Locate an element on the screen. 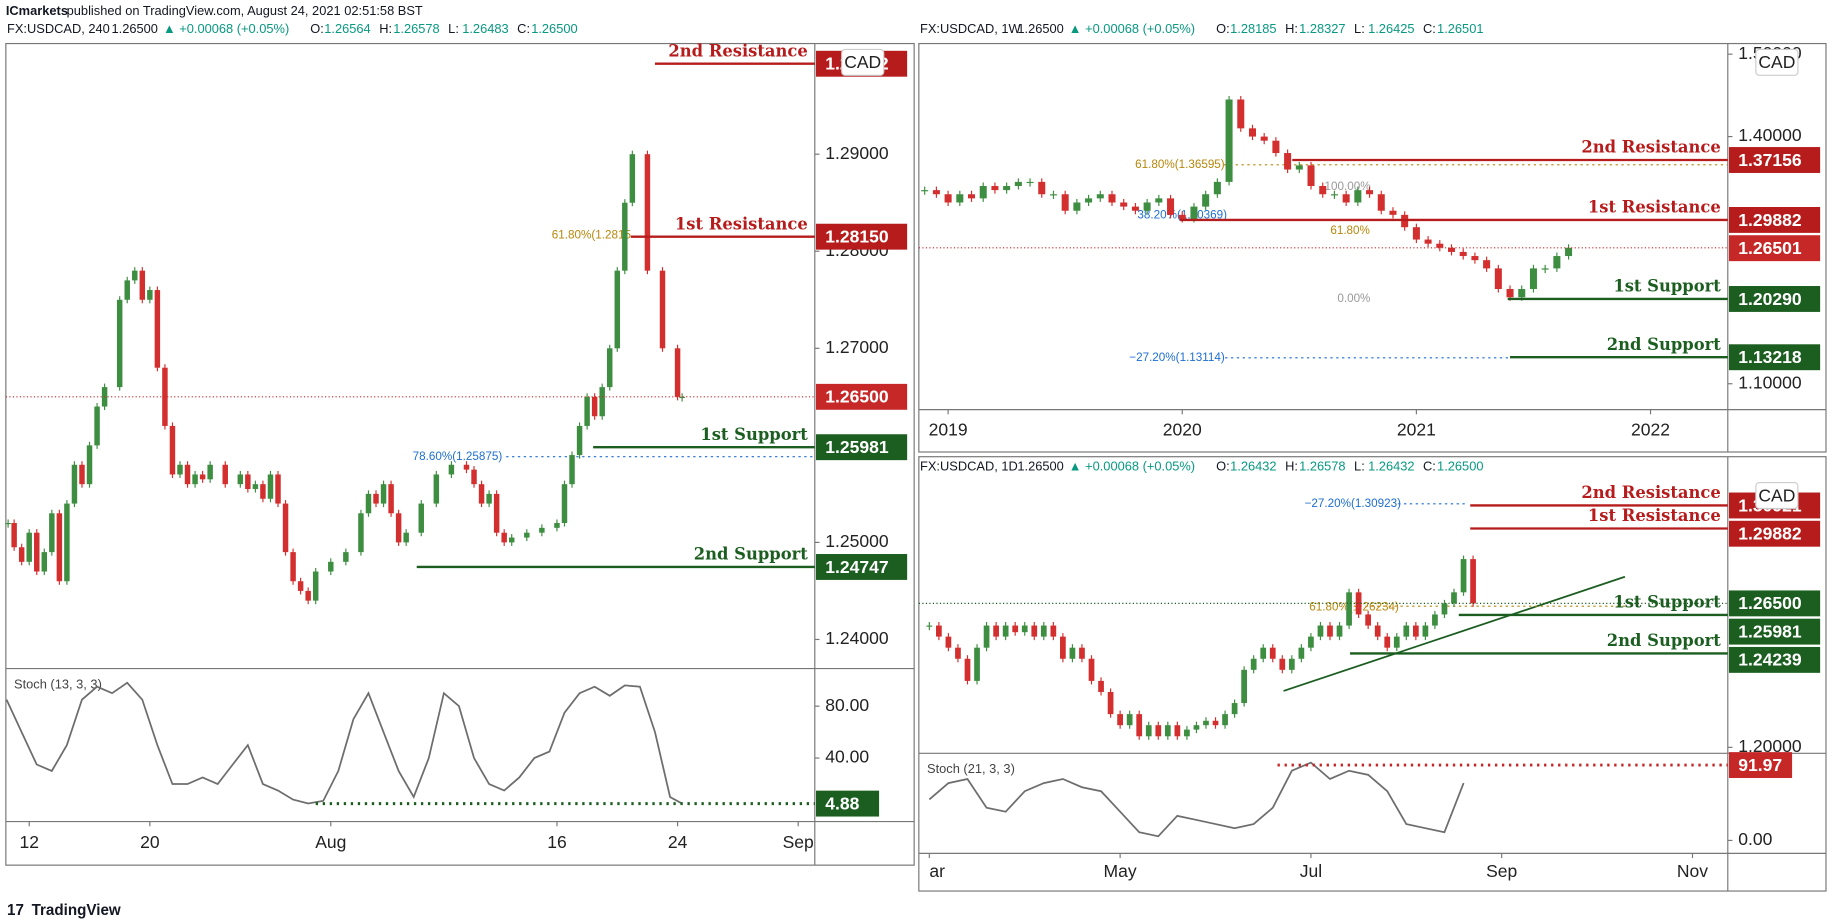 This screenshot has height=924, width=1833. indicator-name: Stoch (13, 3, 3) is located at coordinates (58, 683).